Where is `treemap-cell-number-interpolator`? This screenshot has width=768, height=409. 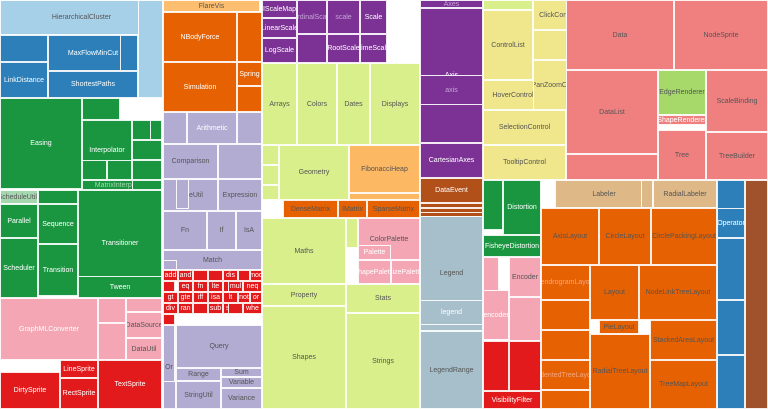
treemap-cell-number-interpolator is located at coordinates (94, 170).